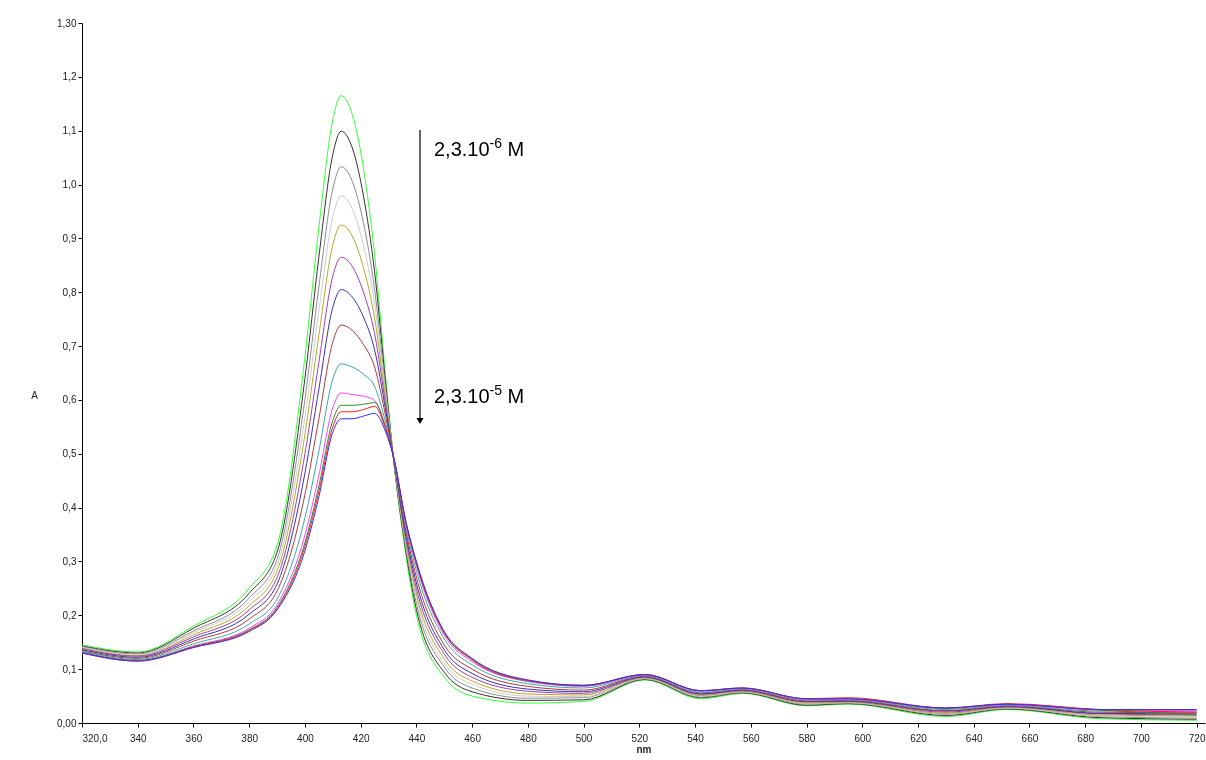  Describe the element at coordinates (69, 400) in the screenshot. I see `y-tick-label: 0,6` at that location.